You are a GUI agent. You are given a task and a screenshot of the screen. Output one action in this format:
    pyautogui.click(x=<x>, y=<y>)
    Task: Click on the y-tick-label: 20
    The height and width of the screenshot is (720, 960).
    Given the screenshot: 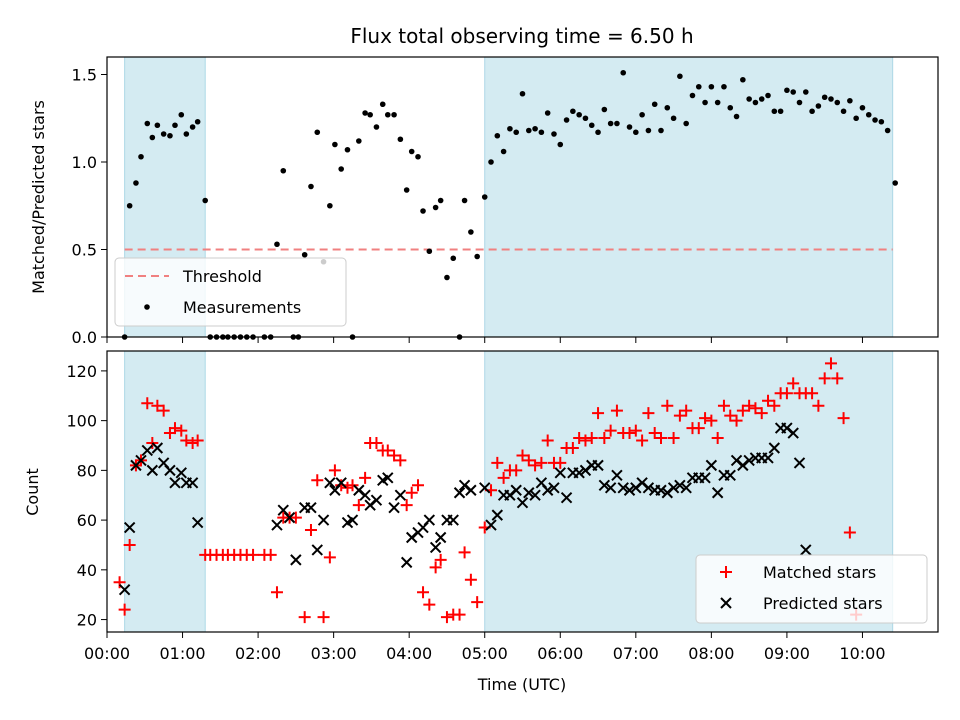 What is the action you would take?
    pyautogui.click(x=87, y=620)
    